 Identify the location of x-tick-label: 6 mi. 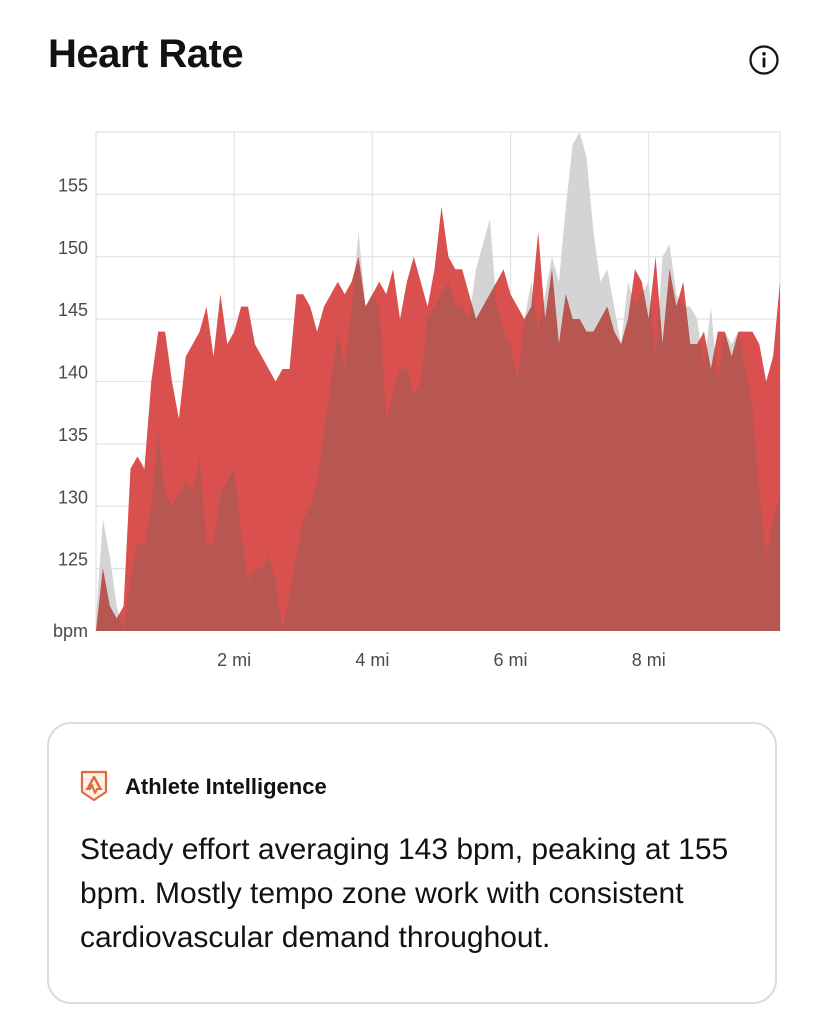
(511, 660).